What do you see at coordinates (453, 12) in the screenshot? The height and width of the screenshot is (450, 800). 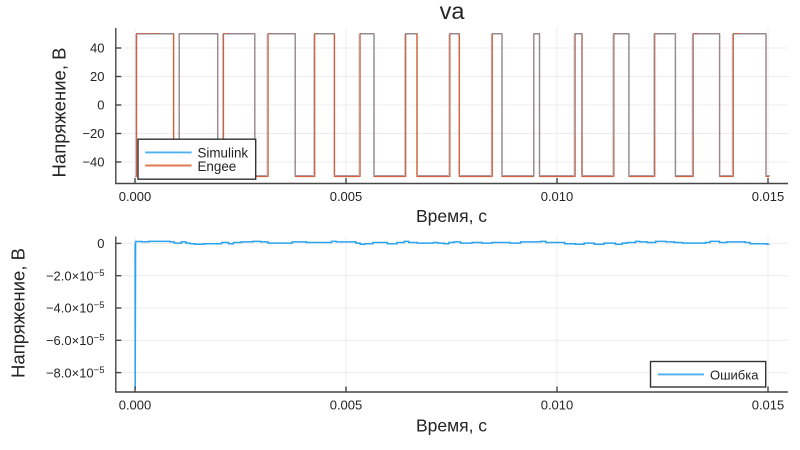 I see `svg-text: va` at bounding box center [453, 12].